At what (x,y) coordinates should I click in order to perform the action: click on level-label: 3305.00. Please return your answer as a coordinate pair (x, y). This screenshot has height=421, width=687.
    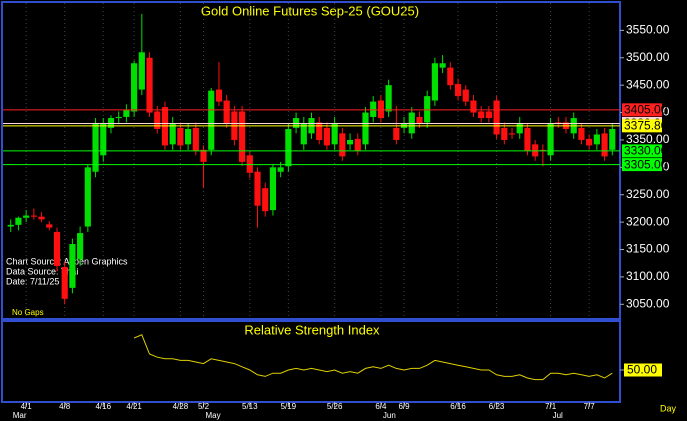
    Looking at the image, I should click on (646, 164).